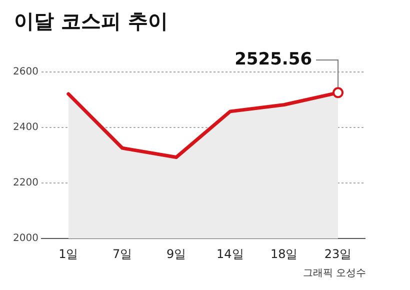 This screenshot has height=290, width=410. I want to click on x-tick-label: 1일, so click(68, 253).